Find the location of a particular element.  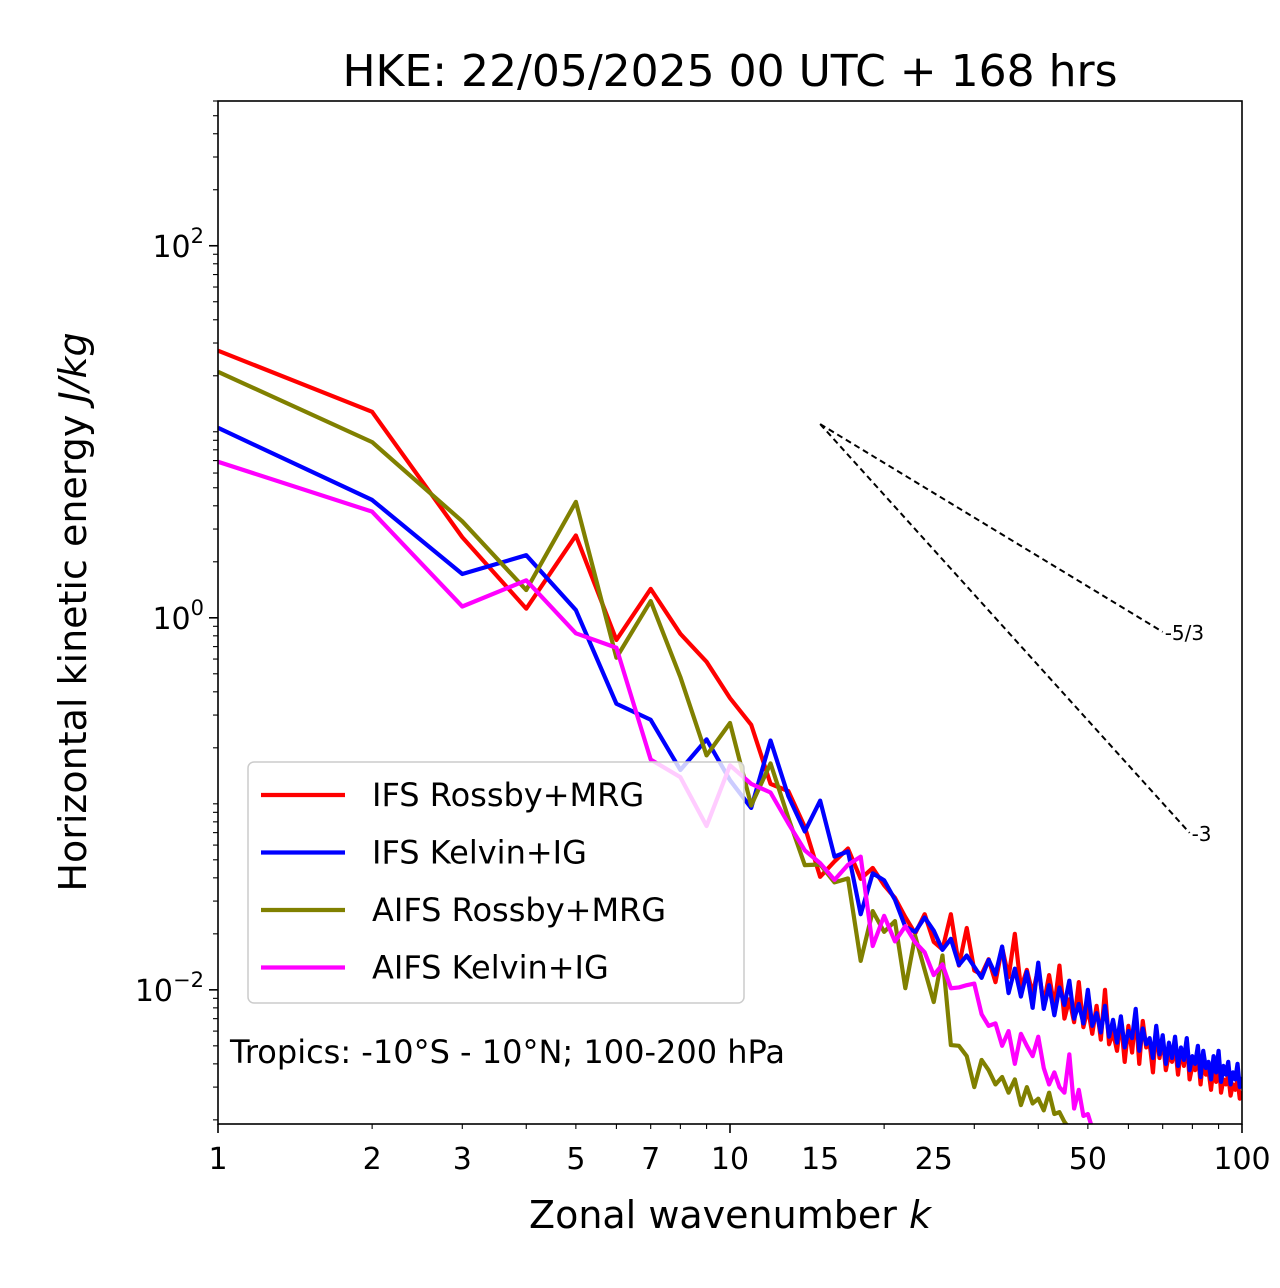

x-axis-label: Zonal wavenumber k is located at coordinates (731, 1215).